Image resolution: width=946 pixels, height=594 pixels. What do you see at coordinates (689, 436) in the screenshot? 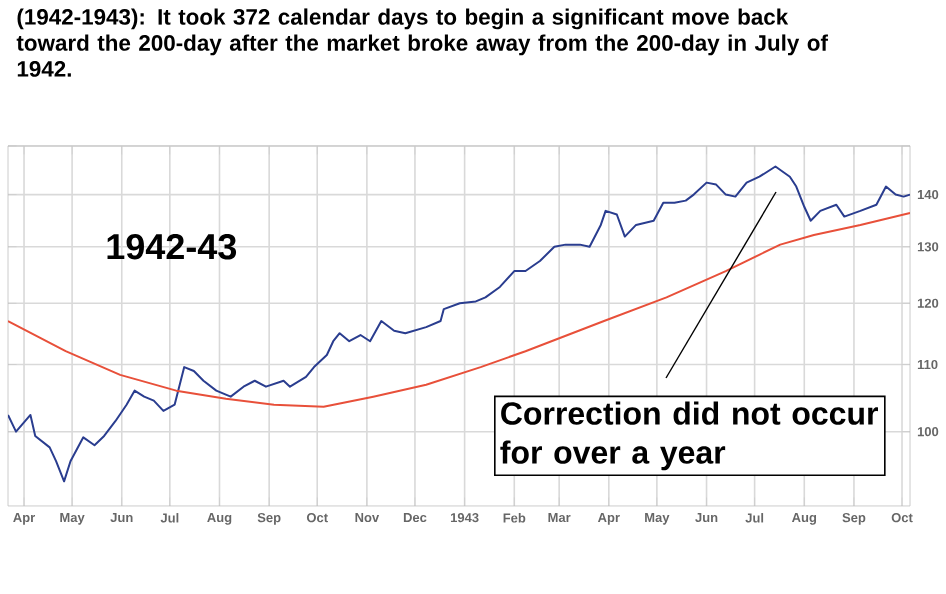
I see `annotation: Correction did not occur for over a year` at bounding box center [689, 436].